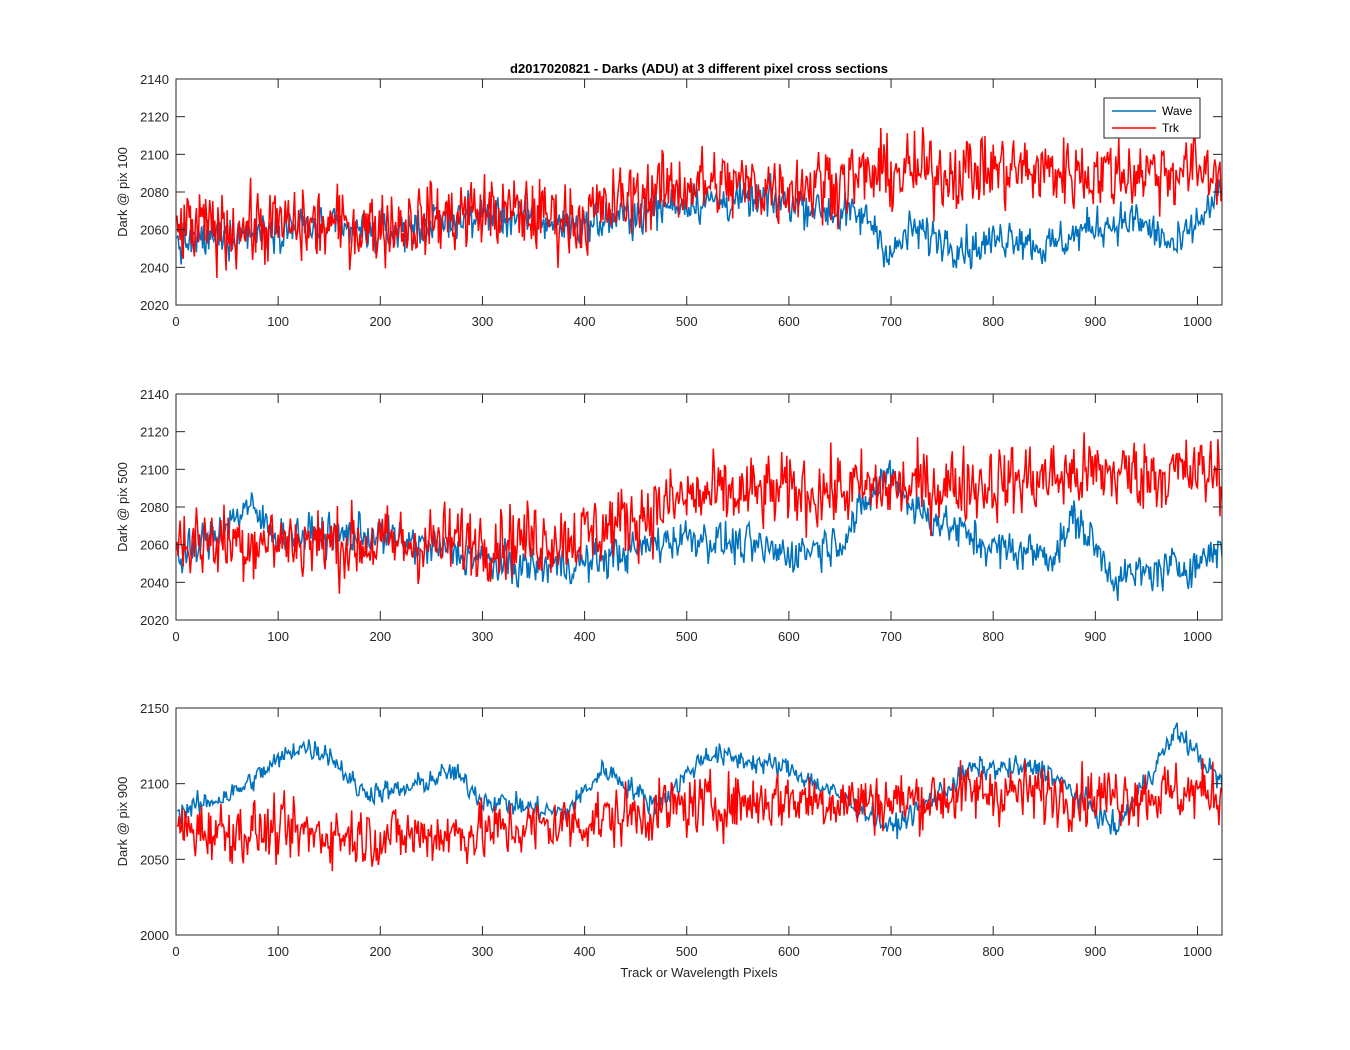  I want to click on legend-box, so click(1152, 118).